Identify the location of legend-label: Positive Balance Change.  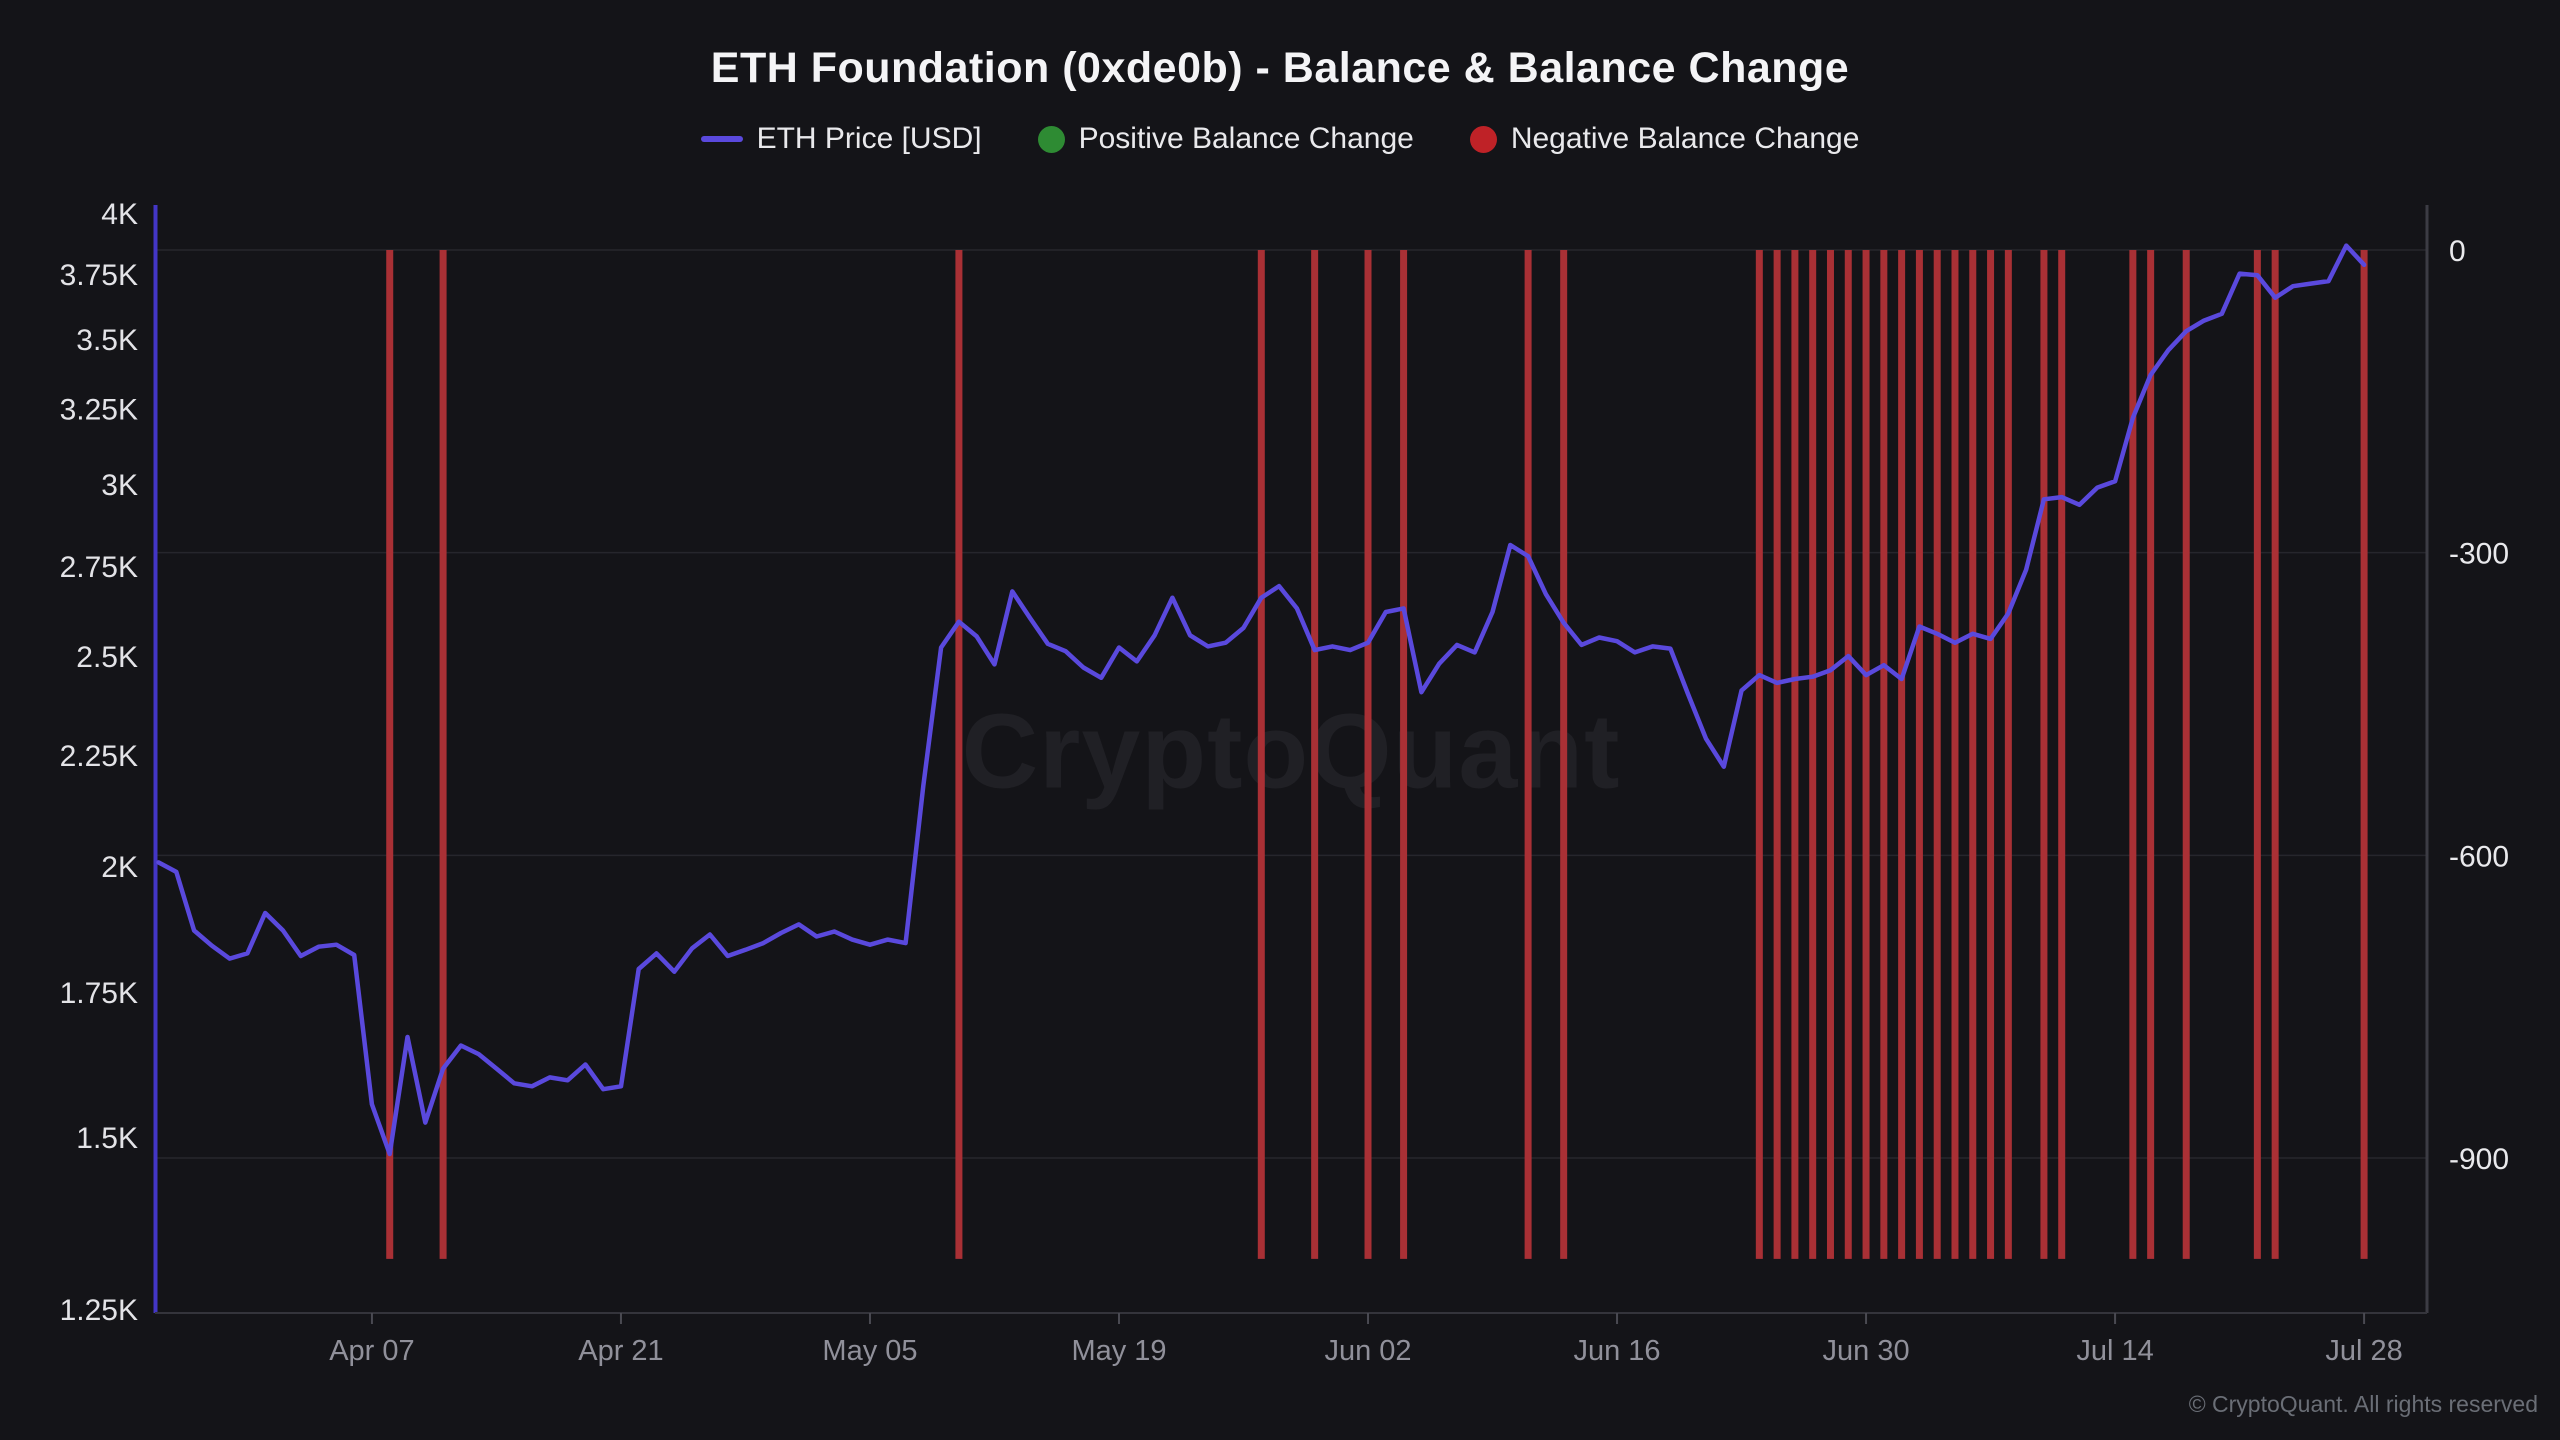
(1246, 138).